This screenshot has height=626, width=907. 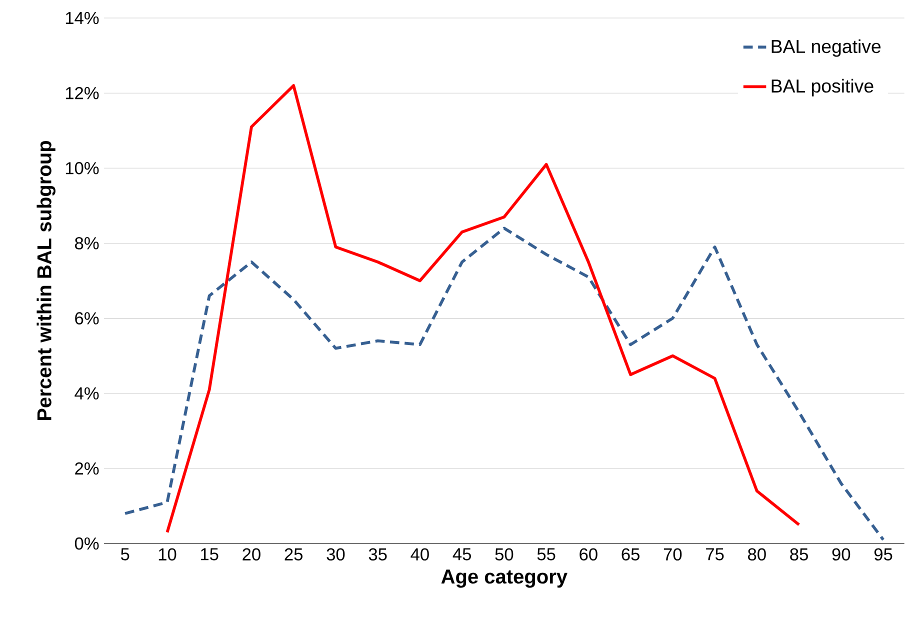 I want to click on x-tick-label: 35, so click(x=377, y=554).